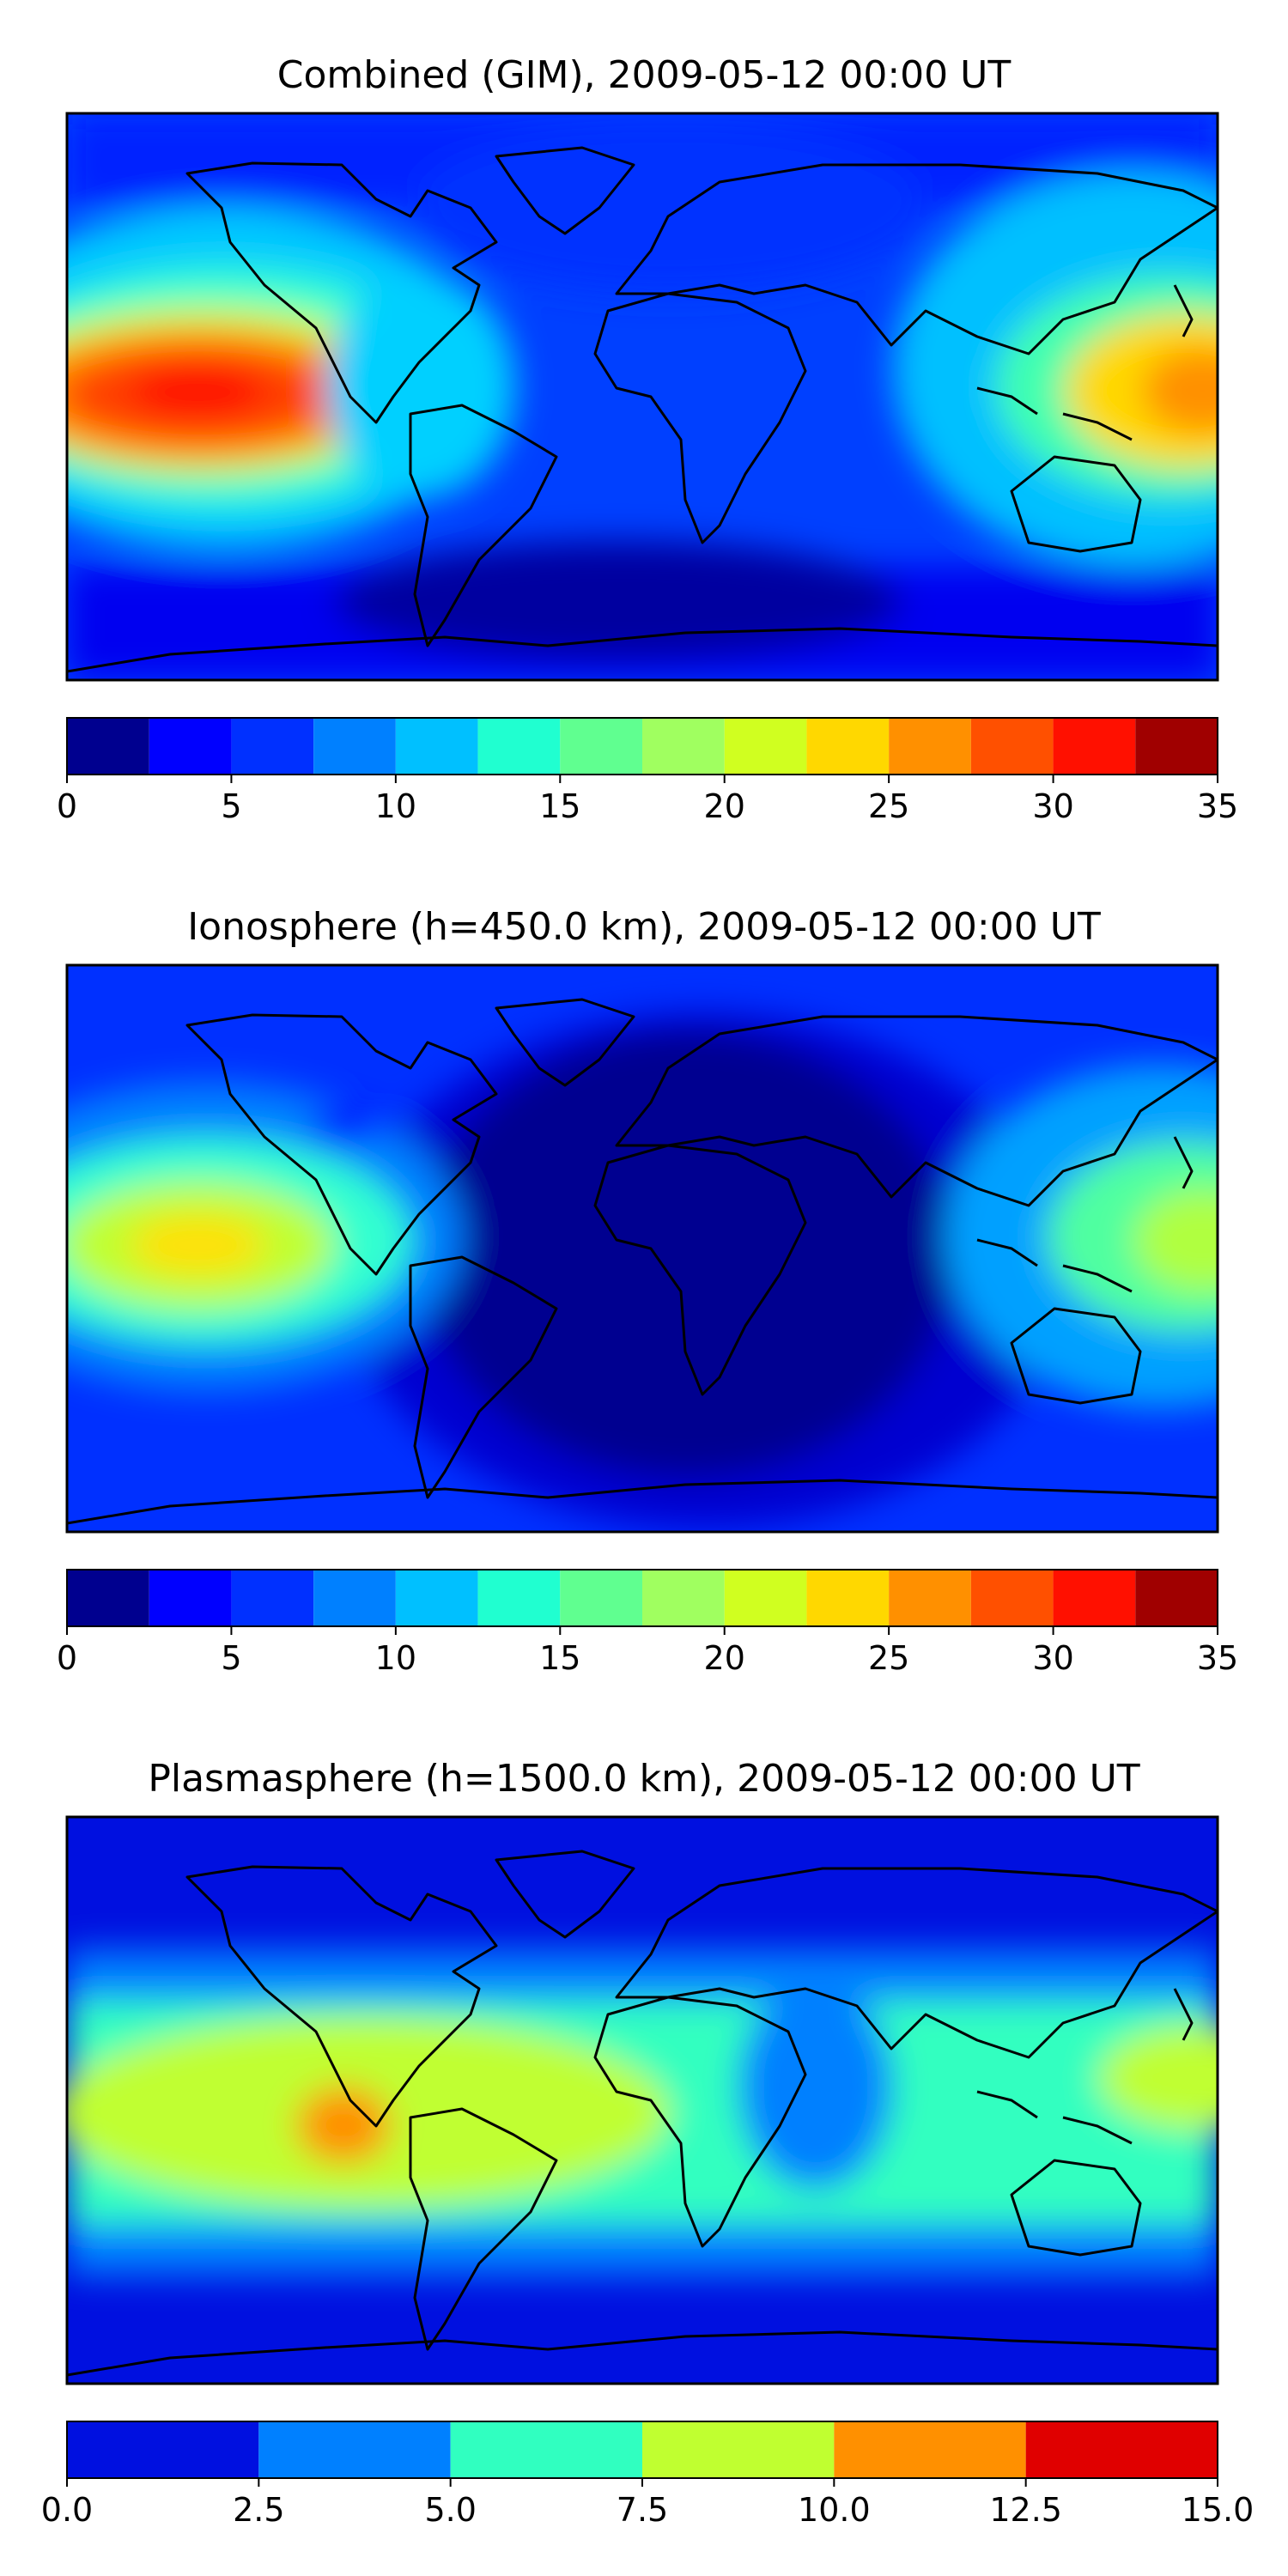  Describe the element at coordinates (1218, 2510) in the screenshot. I see `colorbar-tick-label: 15.0` at that location.